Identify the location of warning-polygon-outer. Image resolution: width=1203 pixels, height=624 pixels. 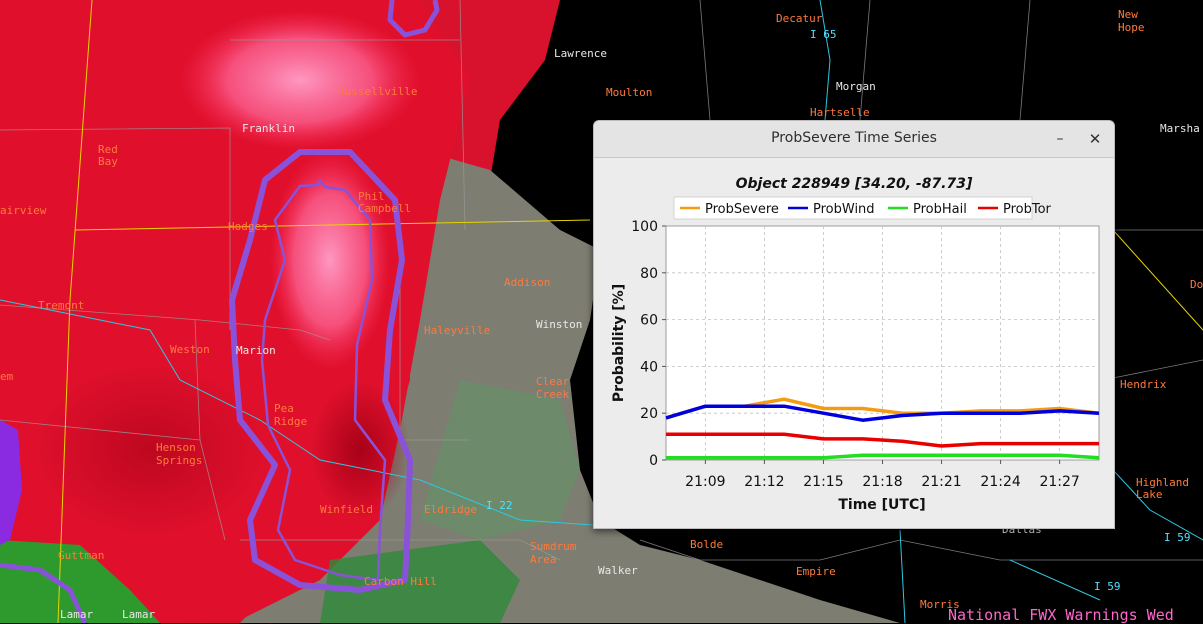
(321, 371).